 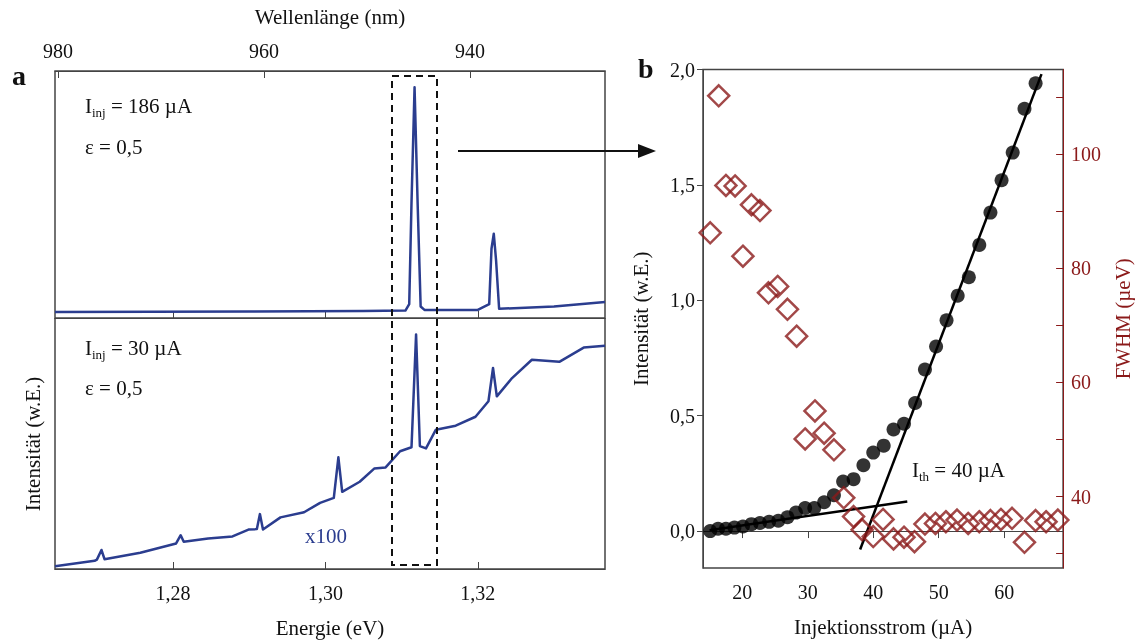 I want to click on x-tick-label: 50, so click(x=938, y=592).